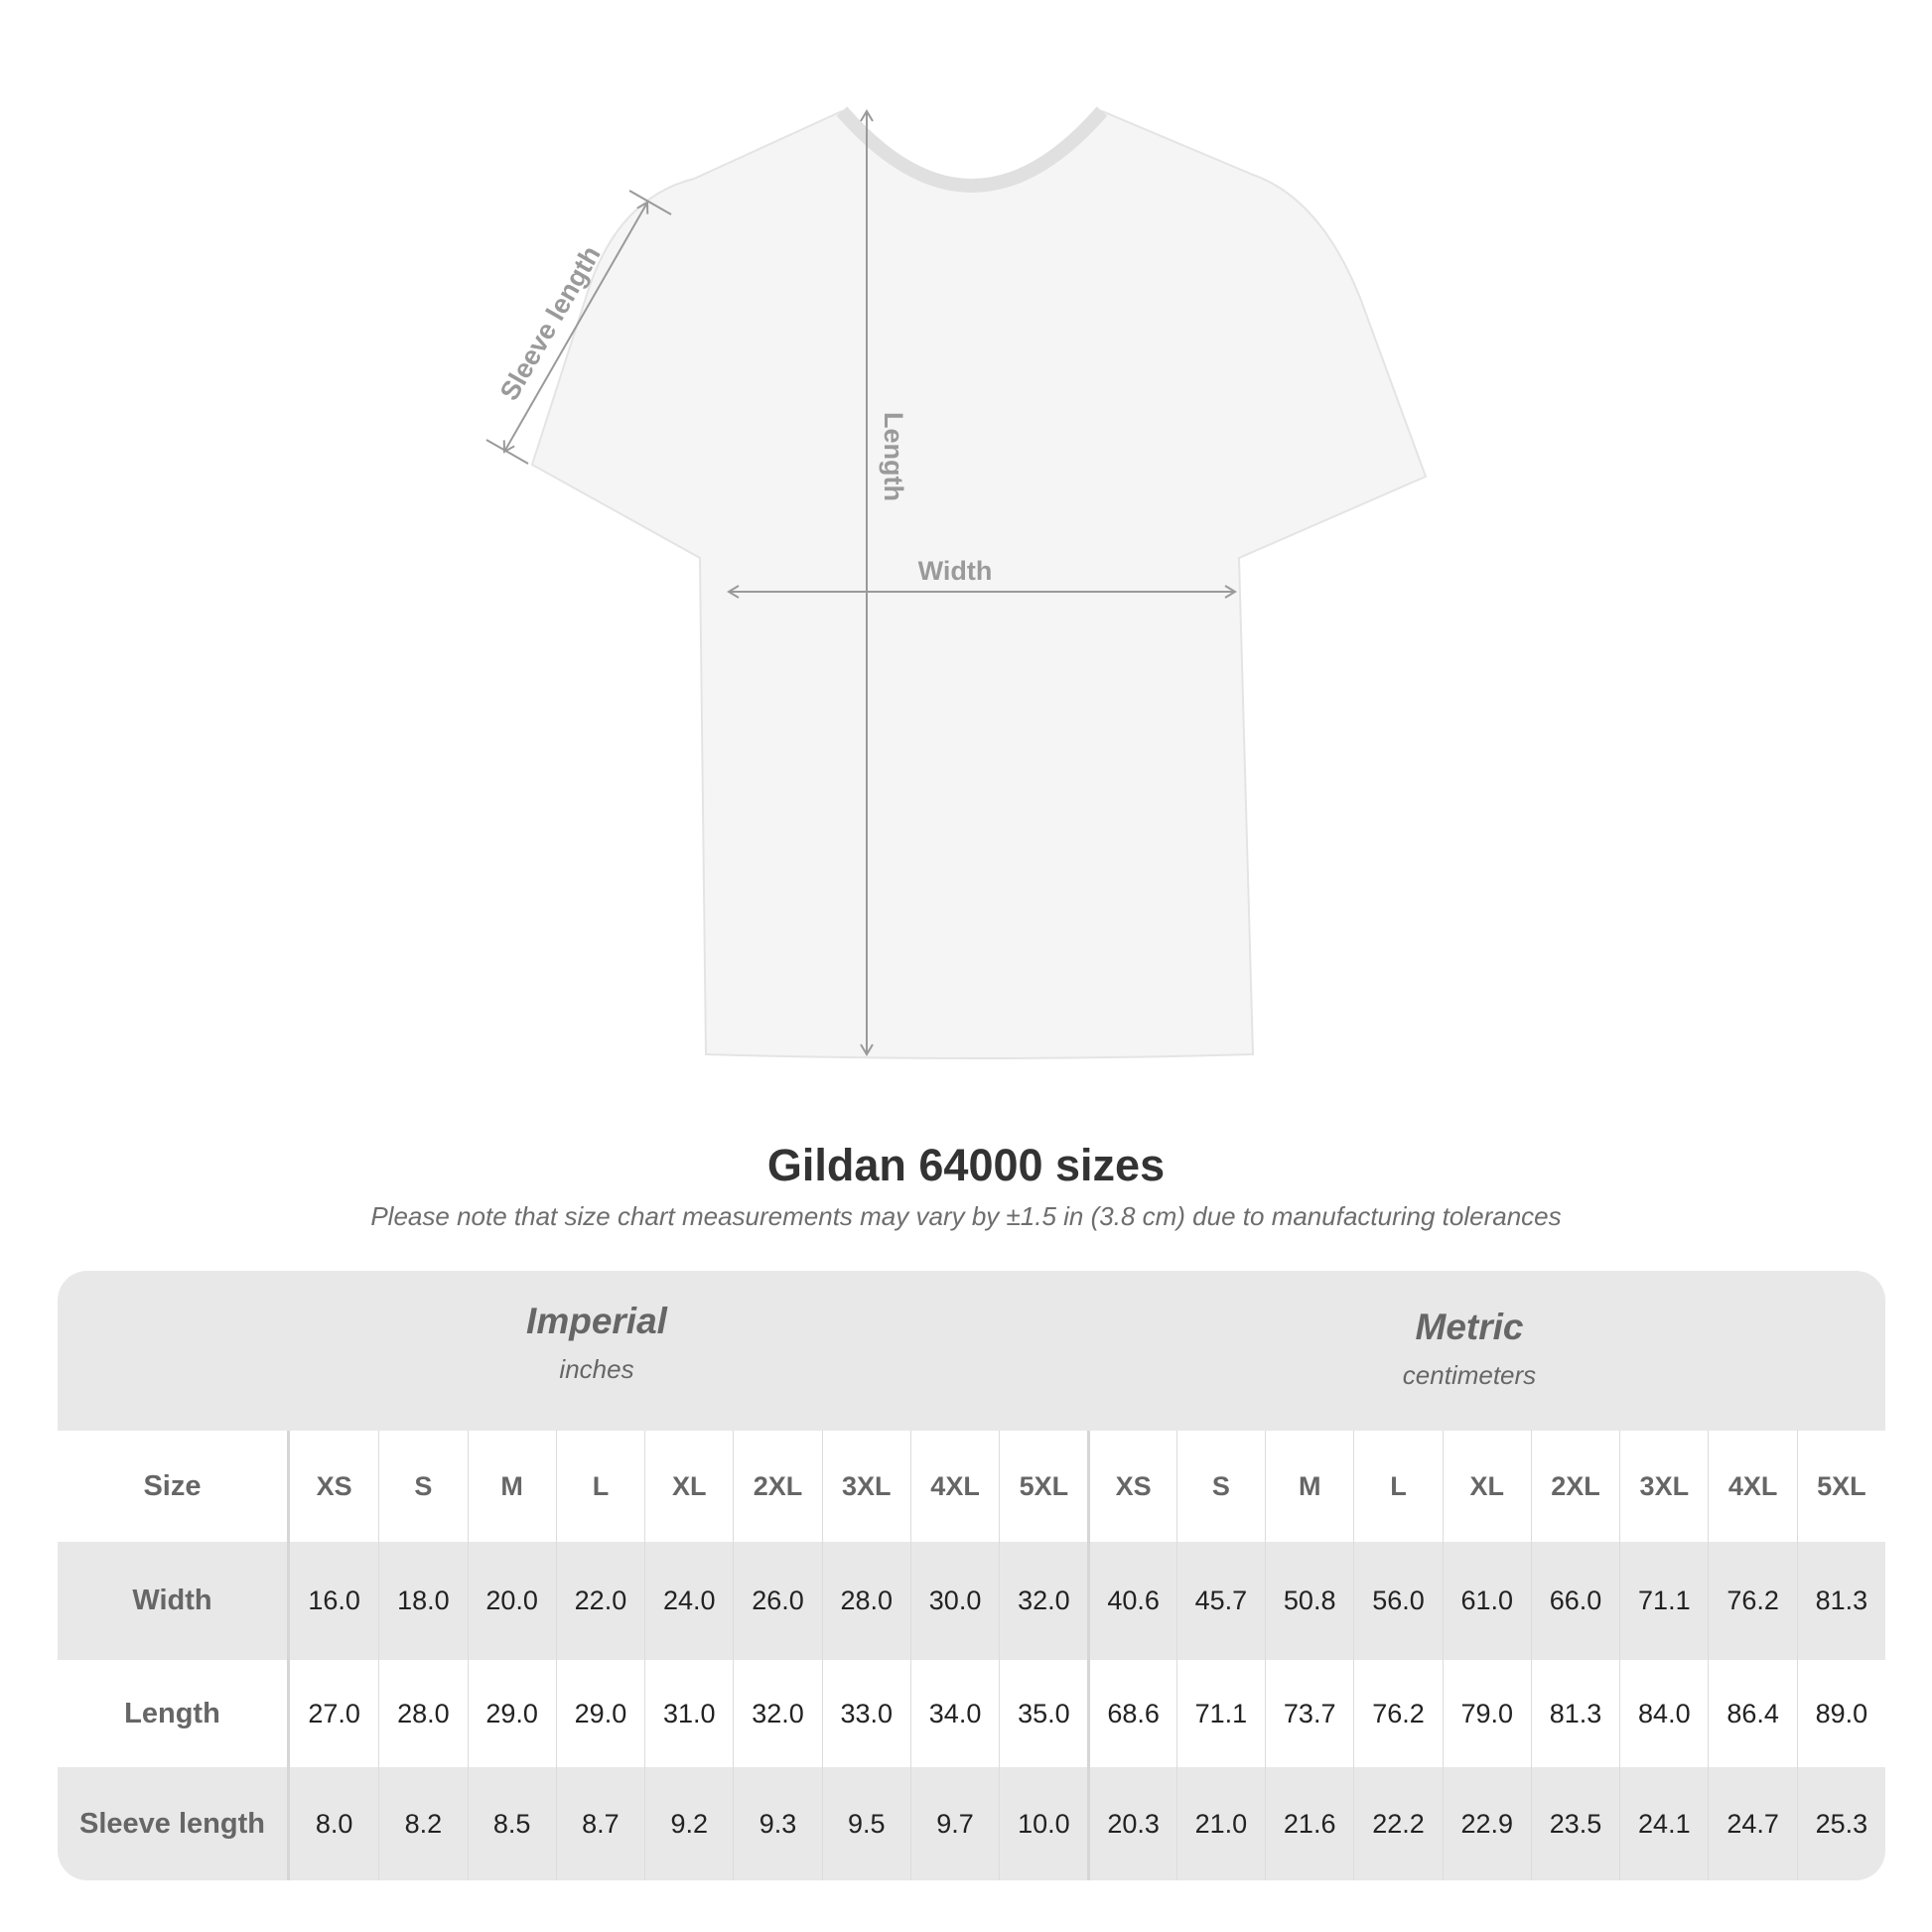 The image size is (1932, 1932). What do you see at coordinates (777, 1823) in the screenshot?
I see `table-cell: 9.3` at bounding box center [777, 1823].